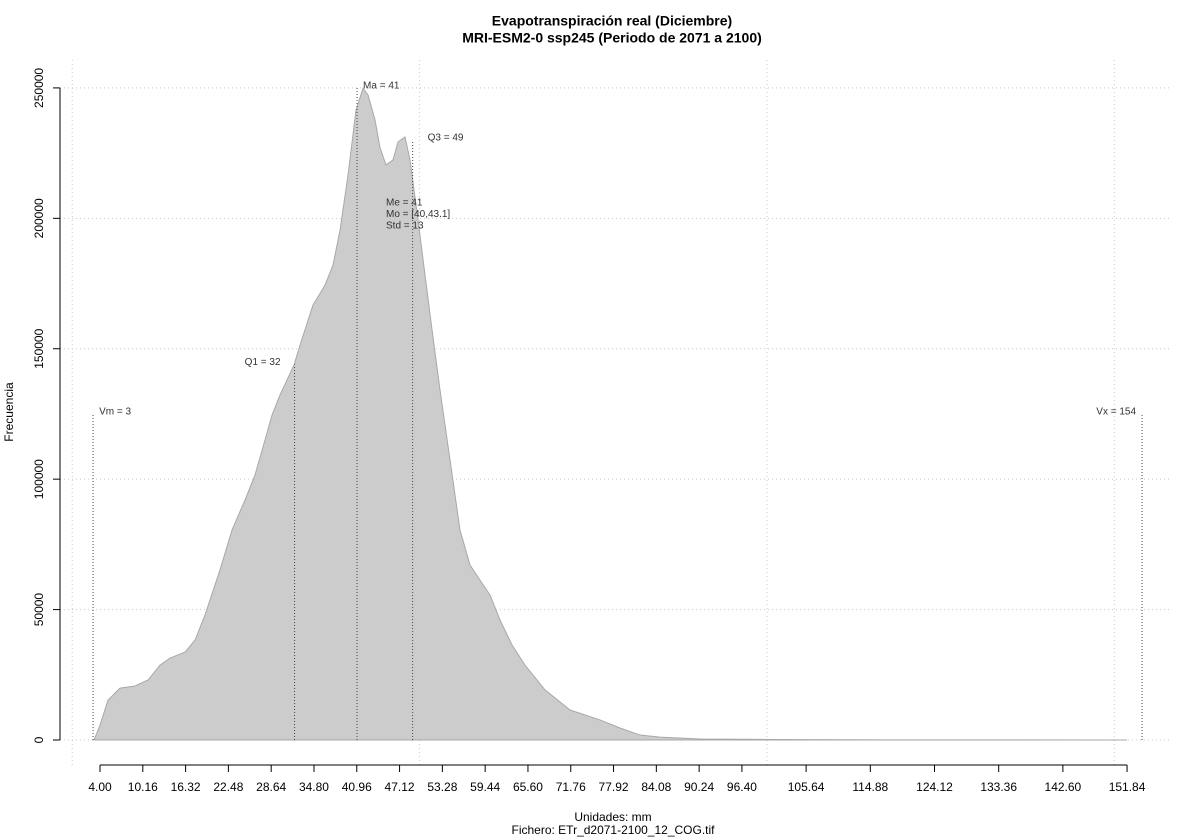 This screenshot has width=1200, height=840. What do you see at coordinates (806, 787) in the screenshot?
I see `x-tick-label: 105.64` at bounding box center [806, 787].